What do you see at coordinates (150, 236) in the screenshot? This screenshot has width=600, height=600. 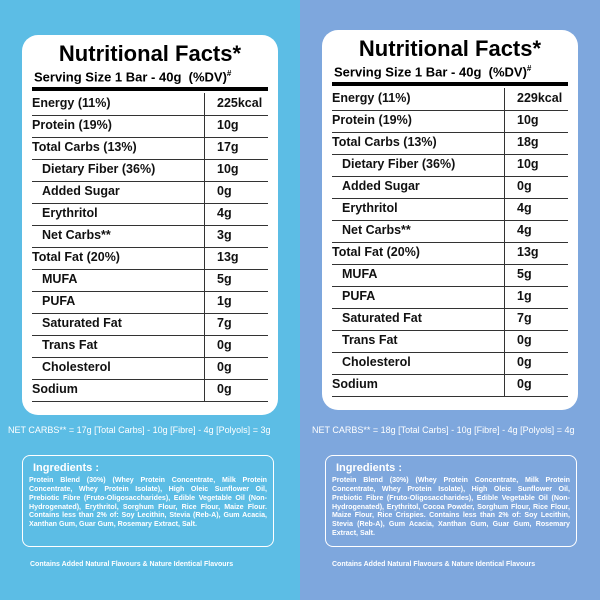 I see `nutrient-row: Net Carbs** 3g` at bounding box center [150, 236].